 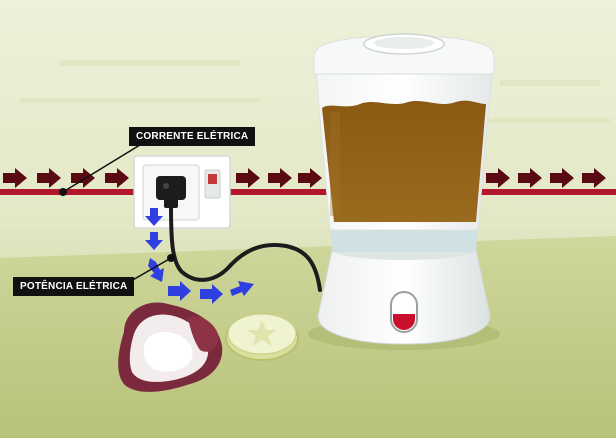 I want to click on kiwi-slice-icon, so click(x=262, y=337).